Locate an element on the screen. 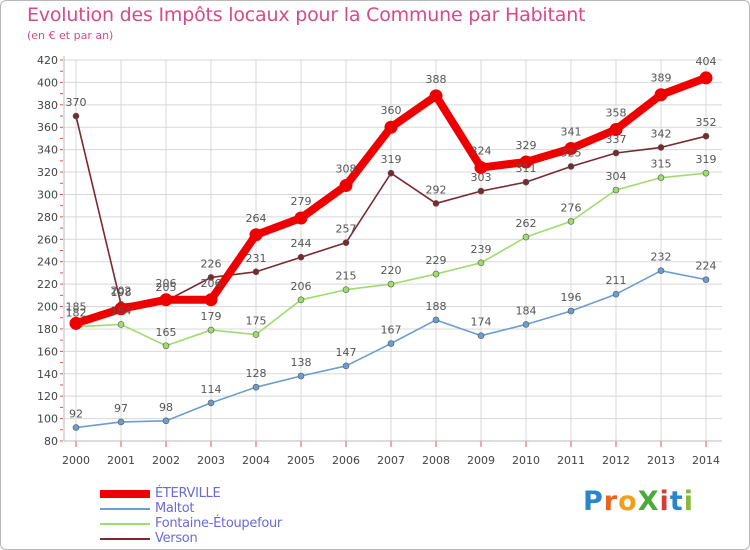 The height and width of the screenshot is (550, 750). data-label-maltot: 188 is located at coordinates (436, 306).